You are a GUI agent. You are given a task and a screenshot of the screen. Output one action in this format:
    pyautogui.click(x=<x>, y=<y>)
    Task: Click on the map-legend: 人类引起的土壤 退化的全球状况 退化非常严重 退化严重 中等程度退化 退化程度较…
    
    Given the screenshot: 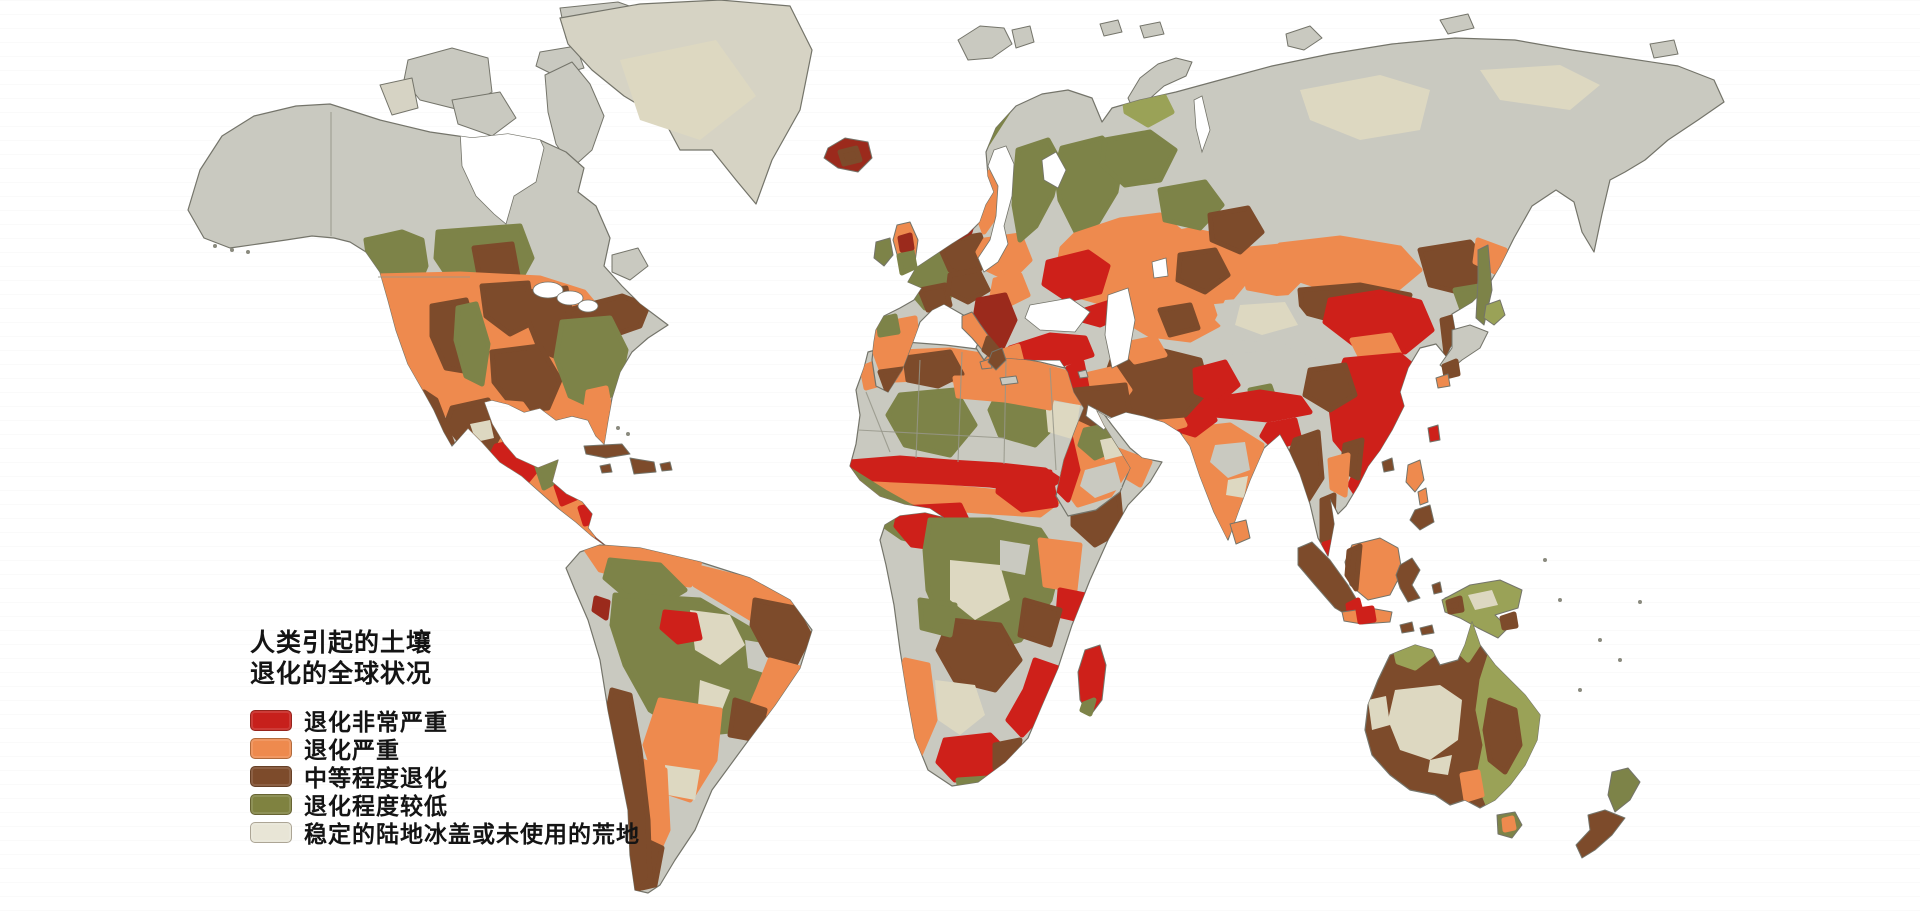 What is the action you would take?
    pyautogui.click(x=445, y=737)
    